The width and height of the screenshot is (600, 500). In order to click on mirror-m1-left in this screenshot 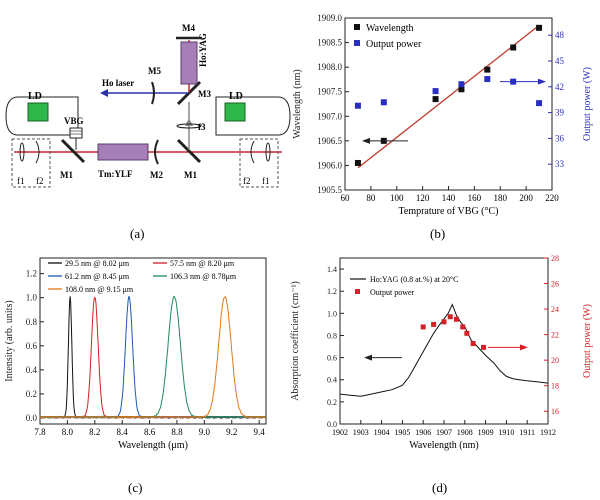, I will do `click(73, 151)`.